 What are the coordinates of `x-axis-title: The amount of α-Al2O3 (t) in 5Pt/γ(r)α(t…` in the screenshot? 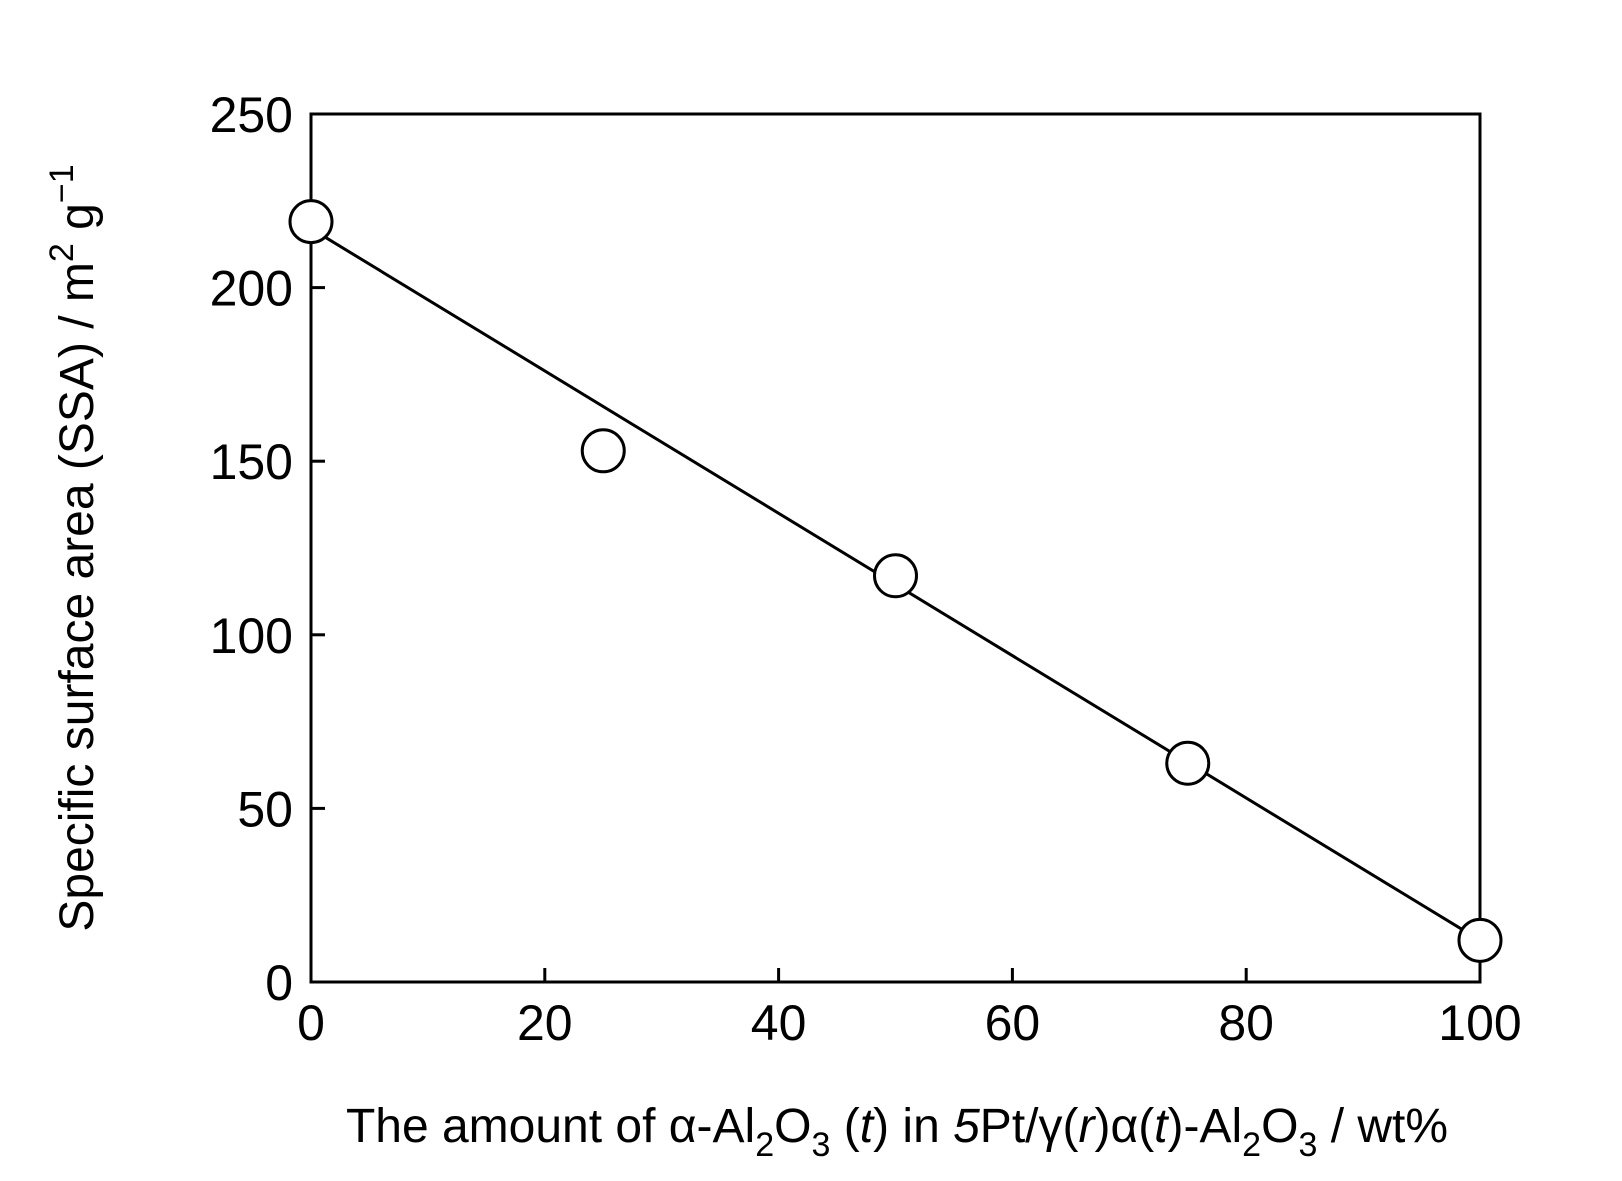 It's located at (897, 1132).